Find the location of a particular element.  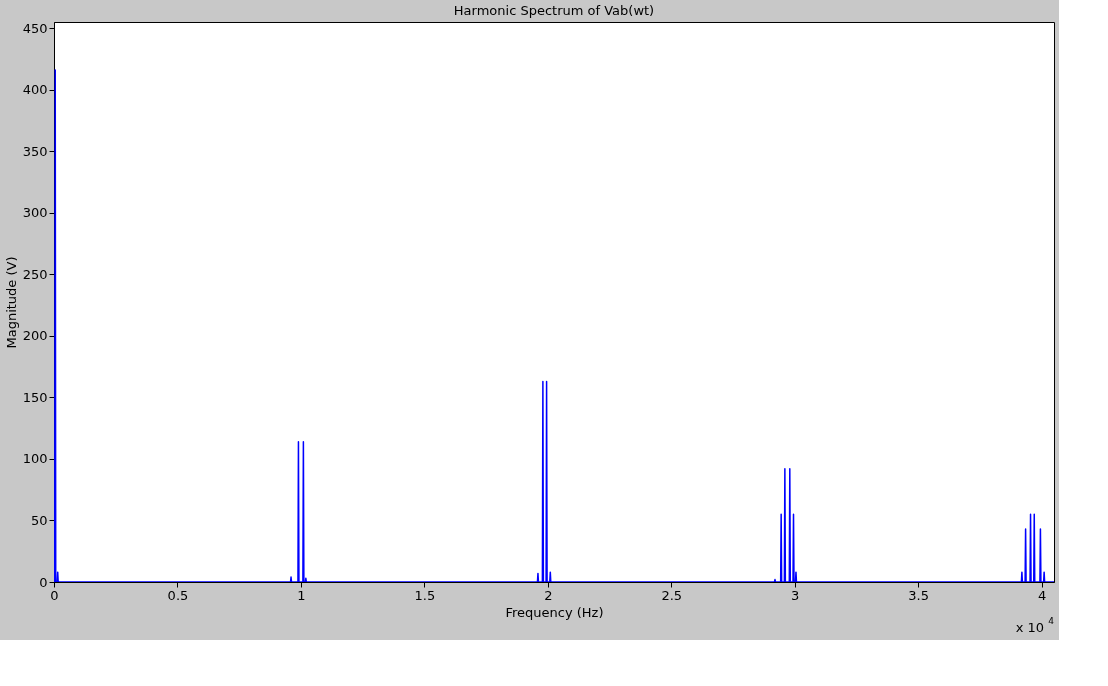

x-tick-label: 1.5 is located at coordinates (425, 595).